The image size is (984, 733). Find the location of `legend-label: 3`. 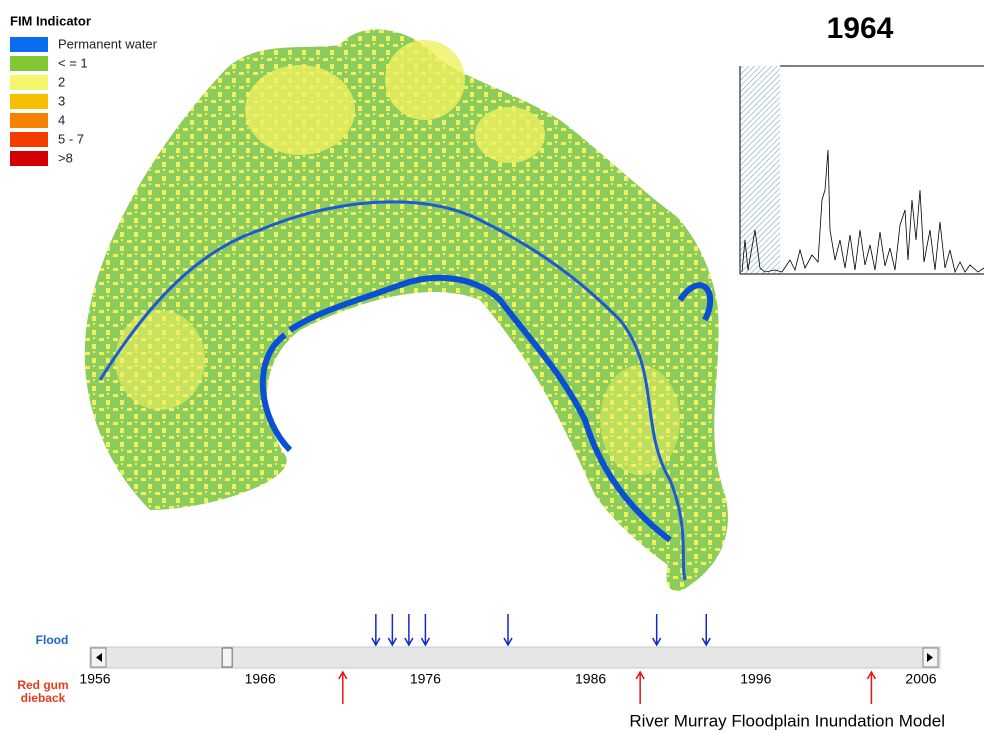

legend-label: 3 is located at coordinates (61, 100).